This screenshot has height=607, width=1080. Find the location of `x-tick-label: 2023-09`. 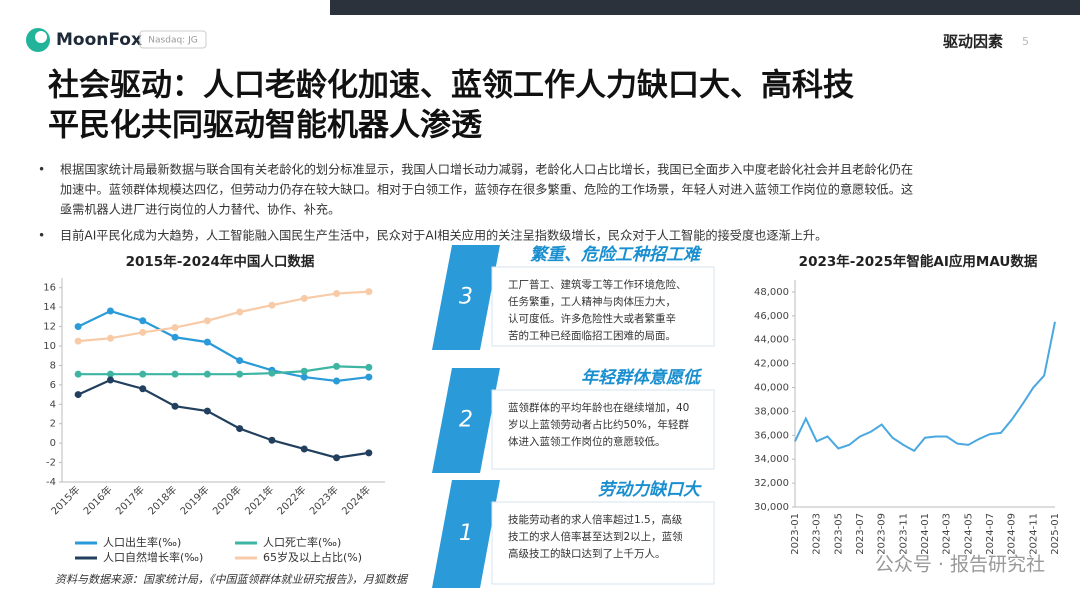

x-tick-label: 2023-09 is located at coordinates (882, 534).